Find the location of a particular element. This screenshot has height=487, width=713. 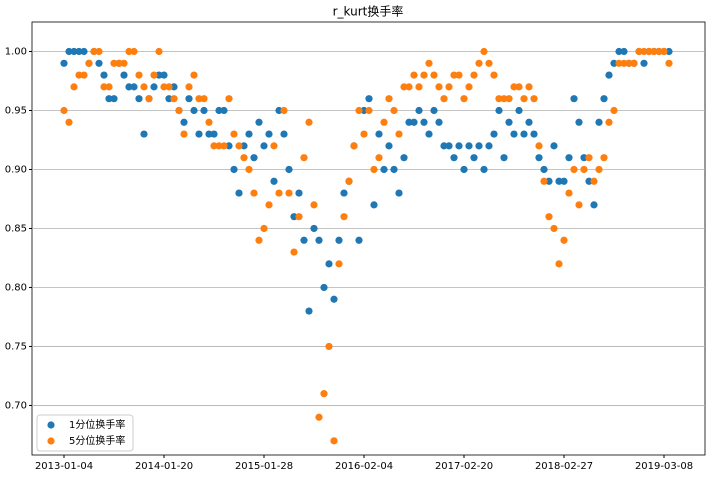

y-tick-label: 0.85 is located at coordinates (16, 228).